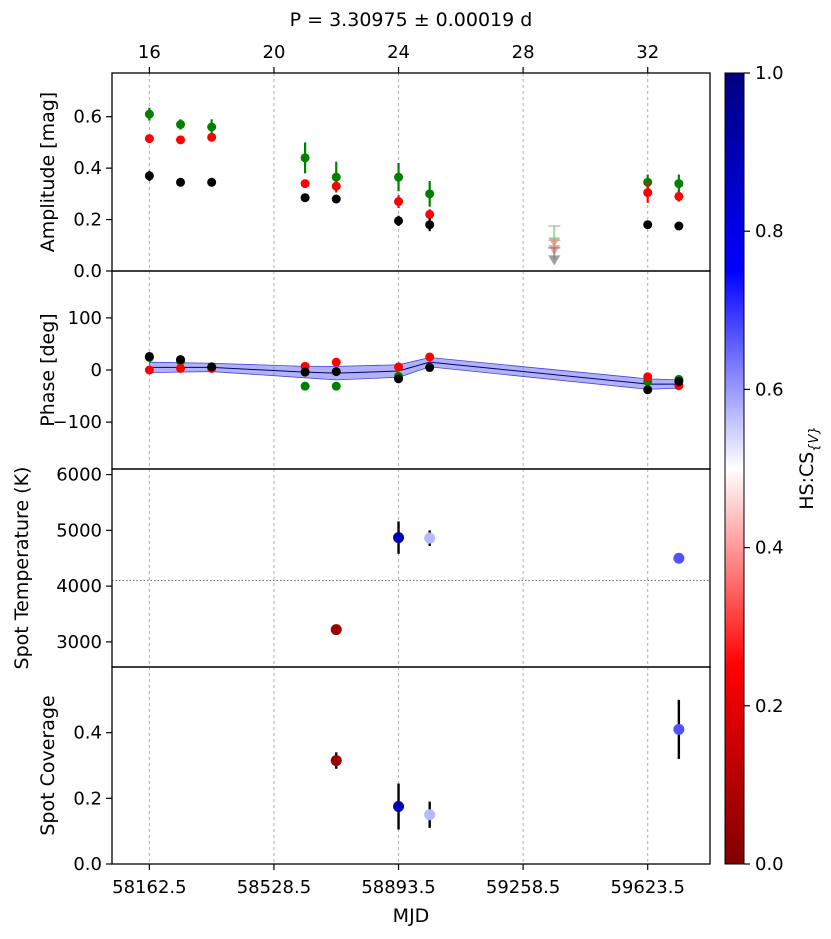 Image resolution: width=831 pixels, height=939 pixels. Describe the element at coordinates (79, 642) in the screenshot. I see `y-tick-label: 3000` at that location.